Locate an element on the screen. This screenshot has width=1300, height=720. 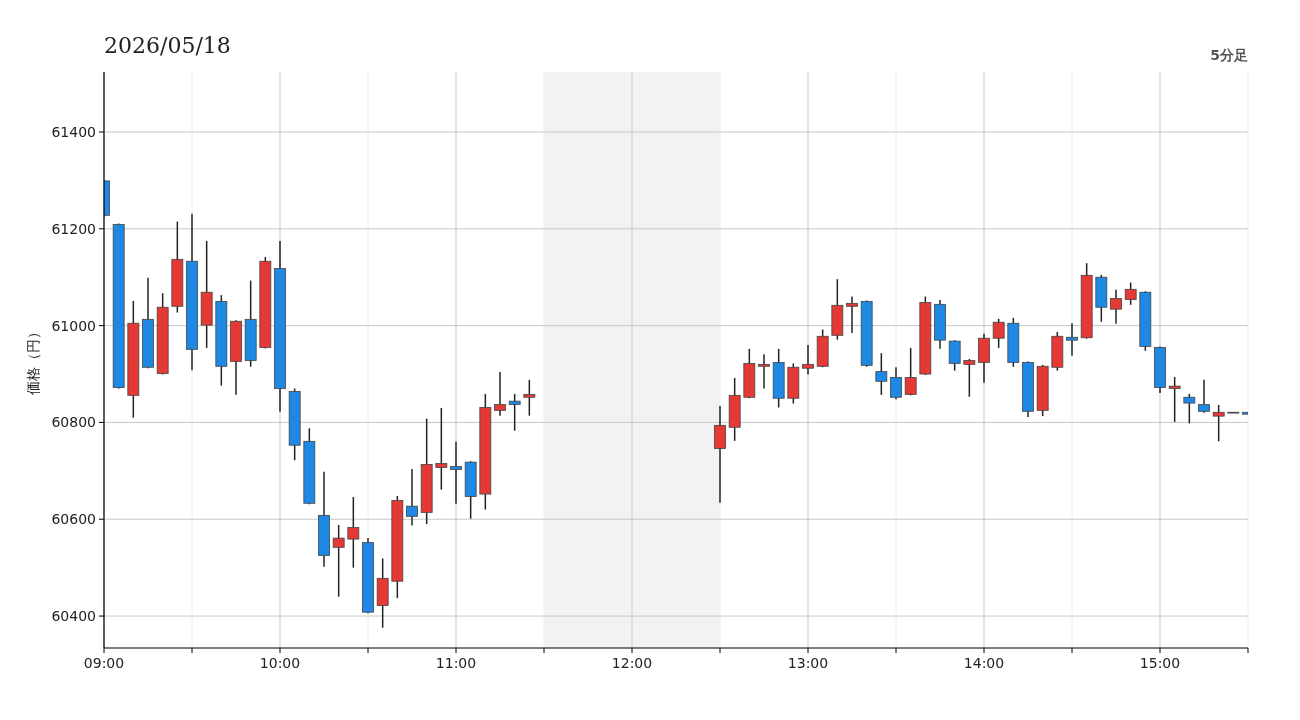
x-tick-label: 09:00 is located at coordinates (104, 663).